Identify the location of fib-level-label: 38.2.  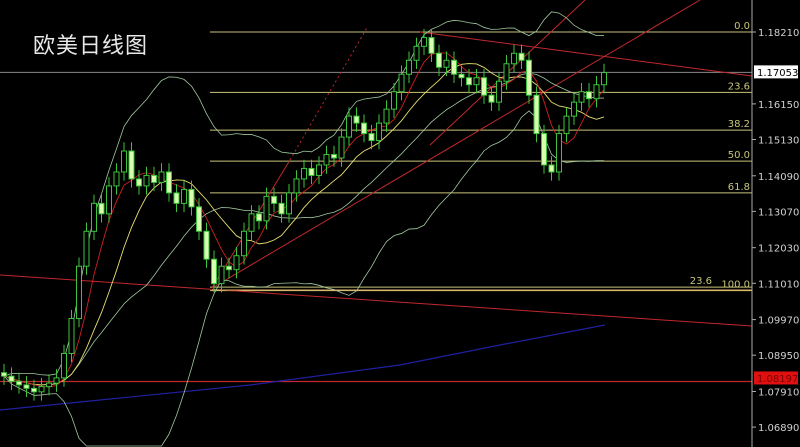
(739, 124).